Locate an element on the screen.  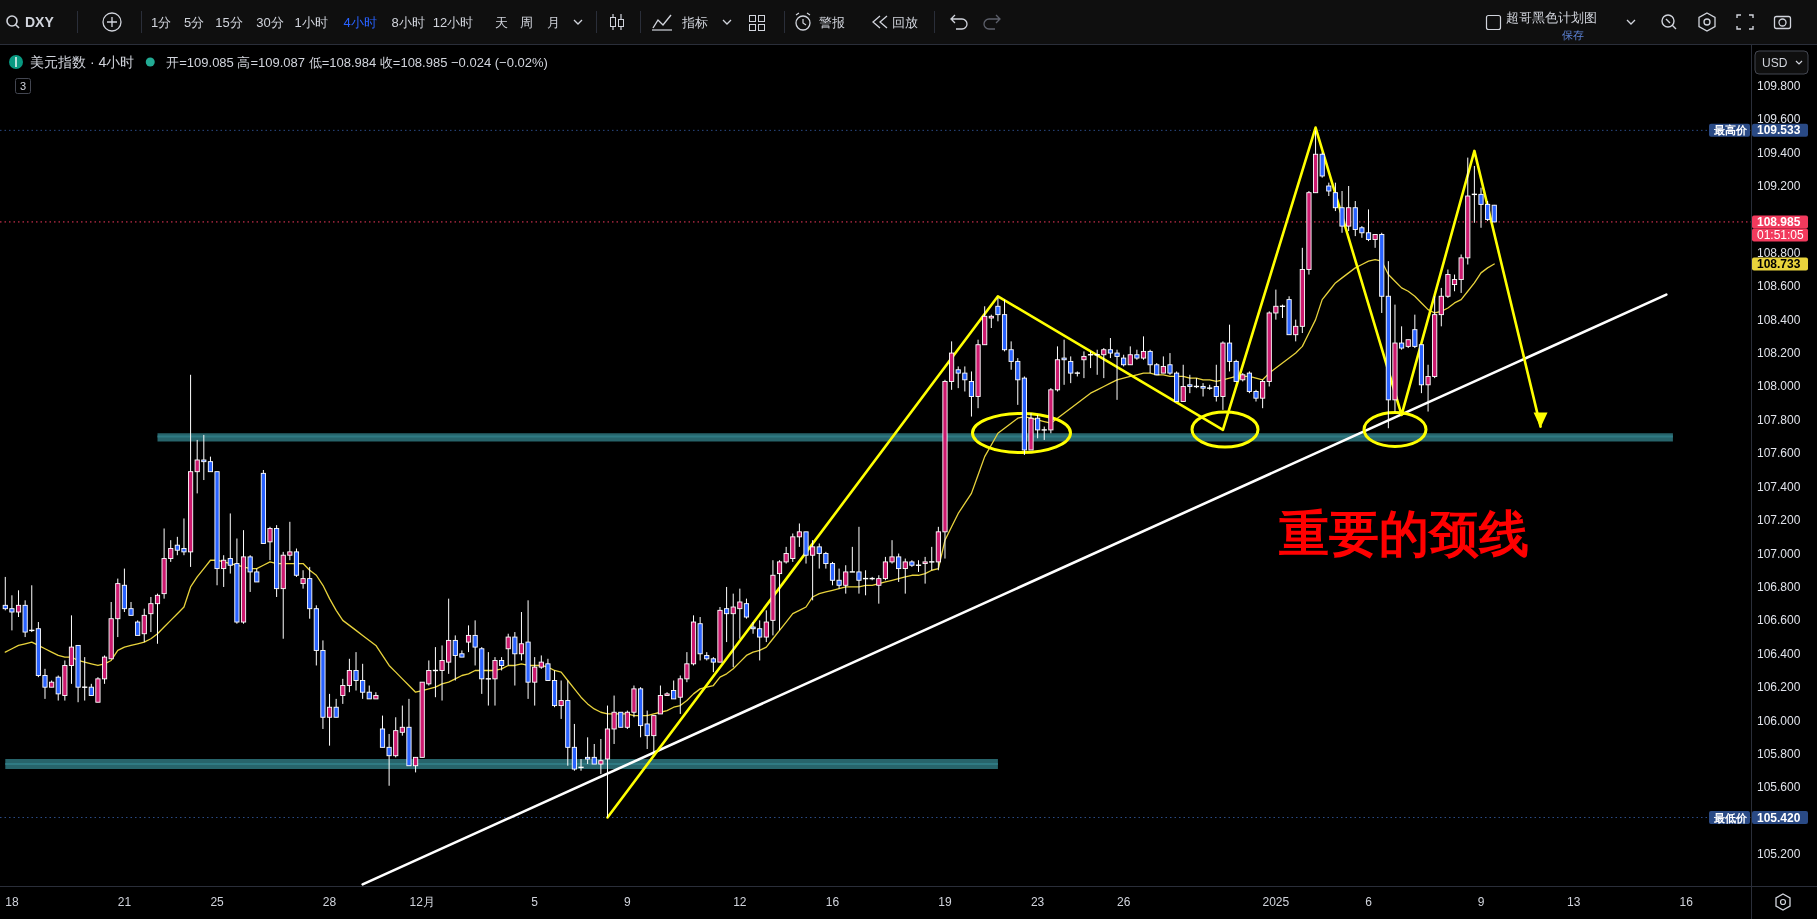
y-tick-label: 109.800 is located at coordinates (1779, 85).